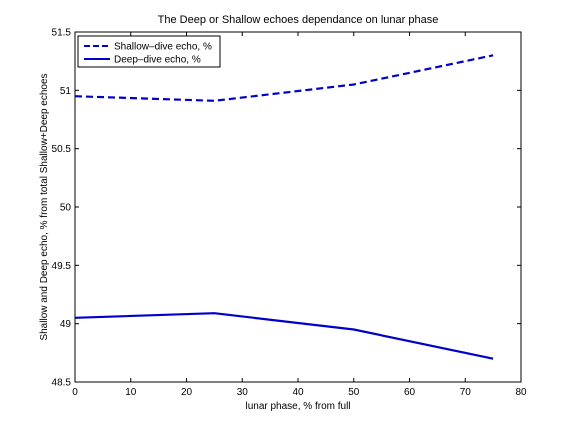 The image size is (576, 432). I want to click on x-tick-label: 70, so click(466, 392).